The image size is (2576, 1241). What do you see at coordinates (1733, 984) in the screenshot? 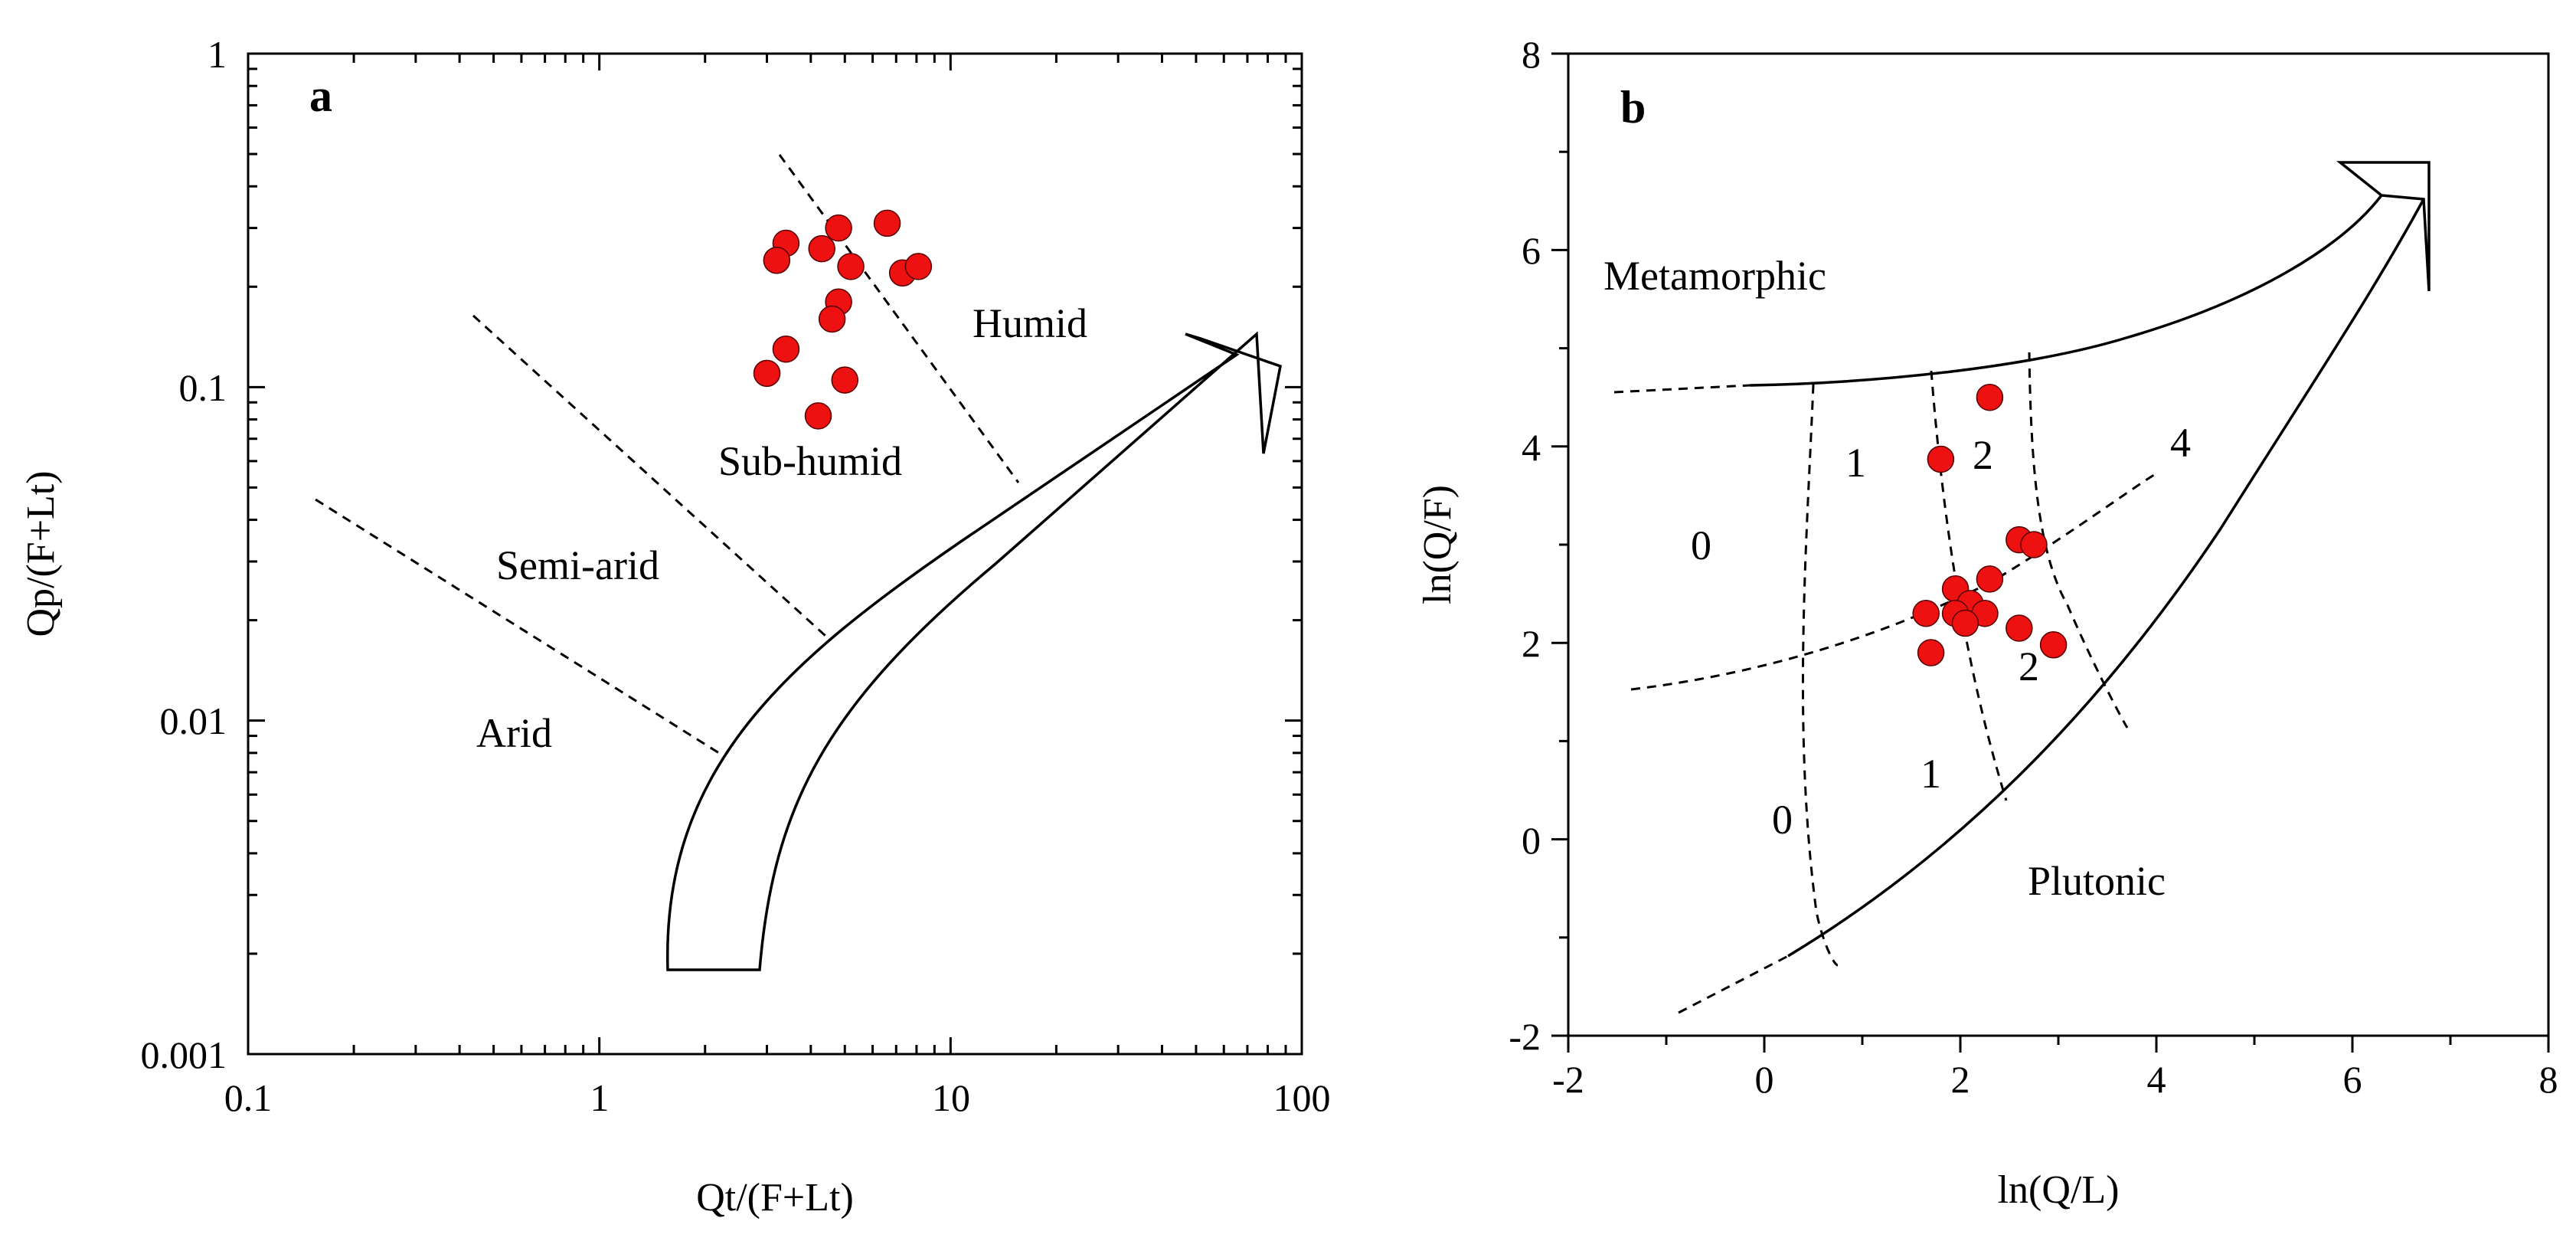
I see `plutonic-curve-extension` at bounding box center [1733, 984].